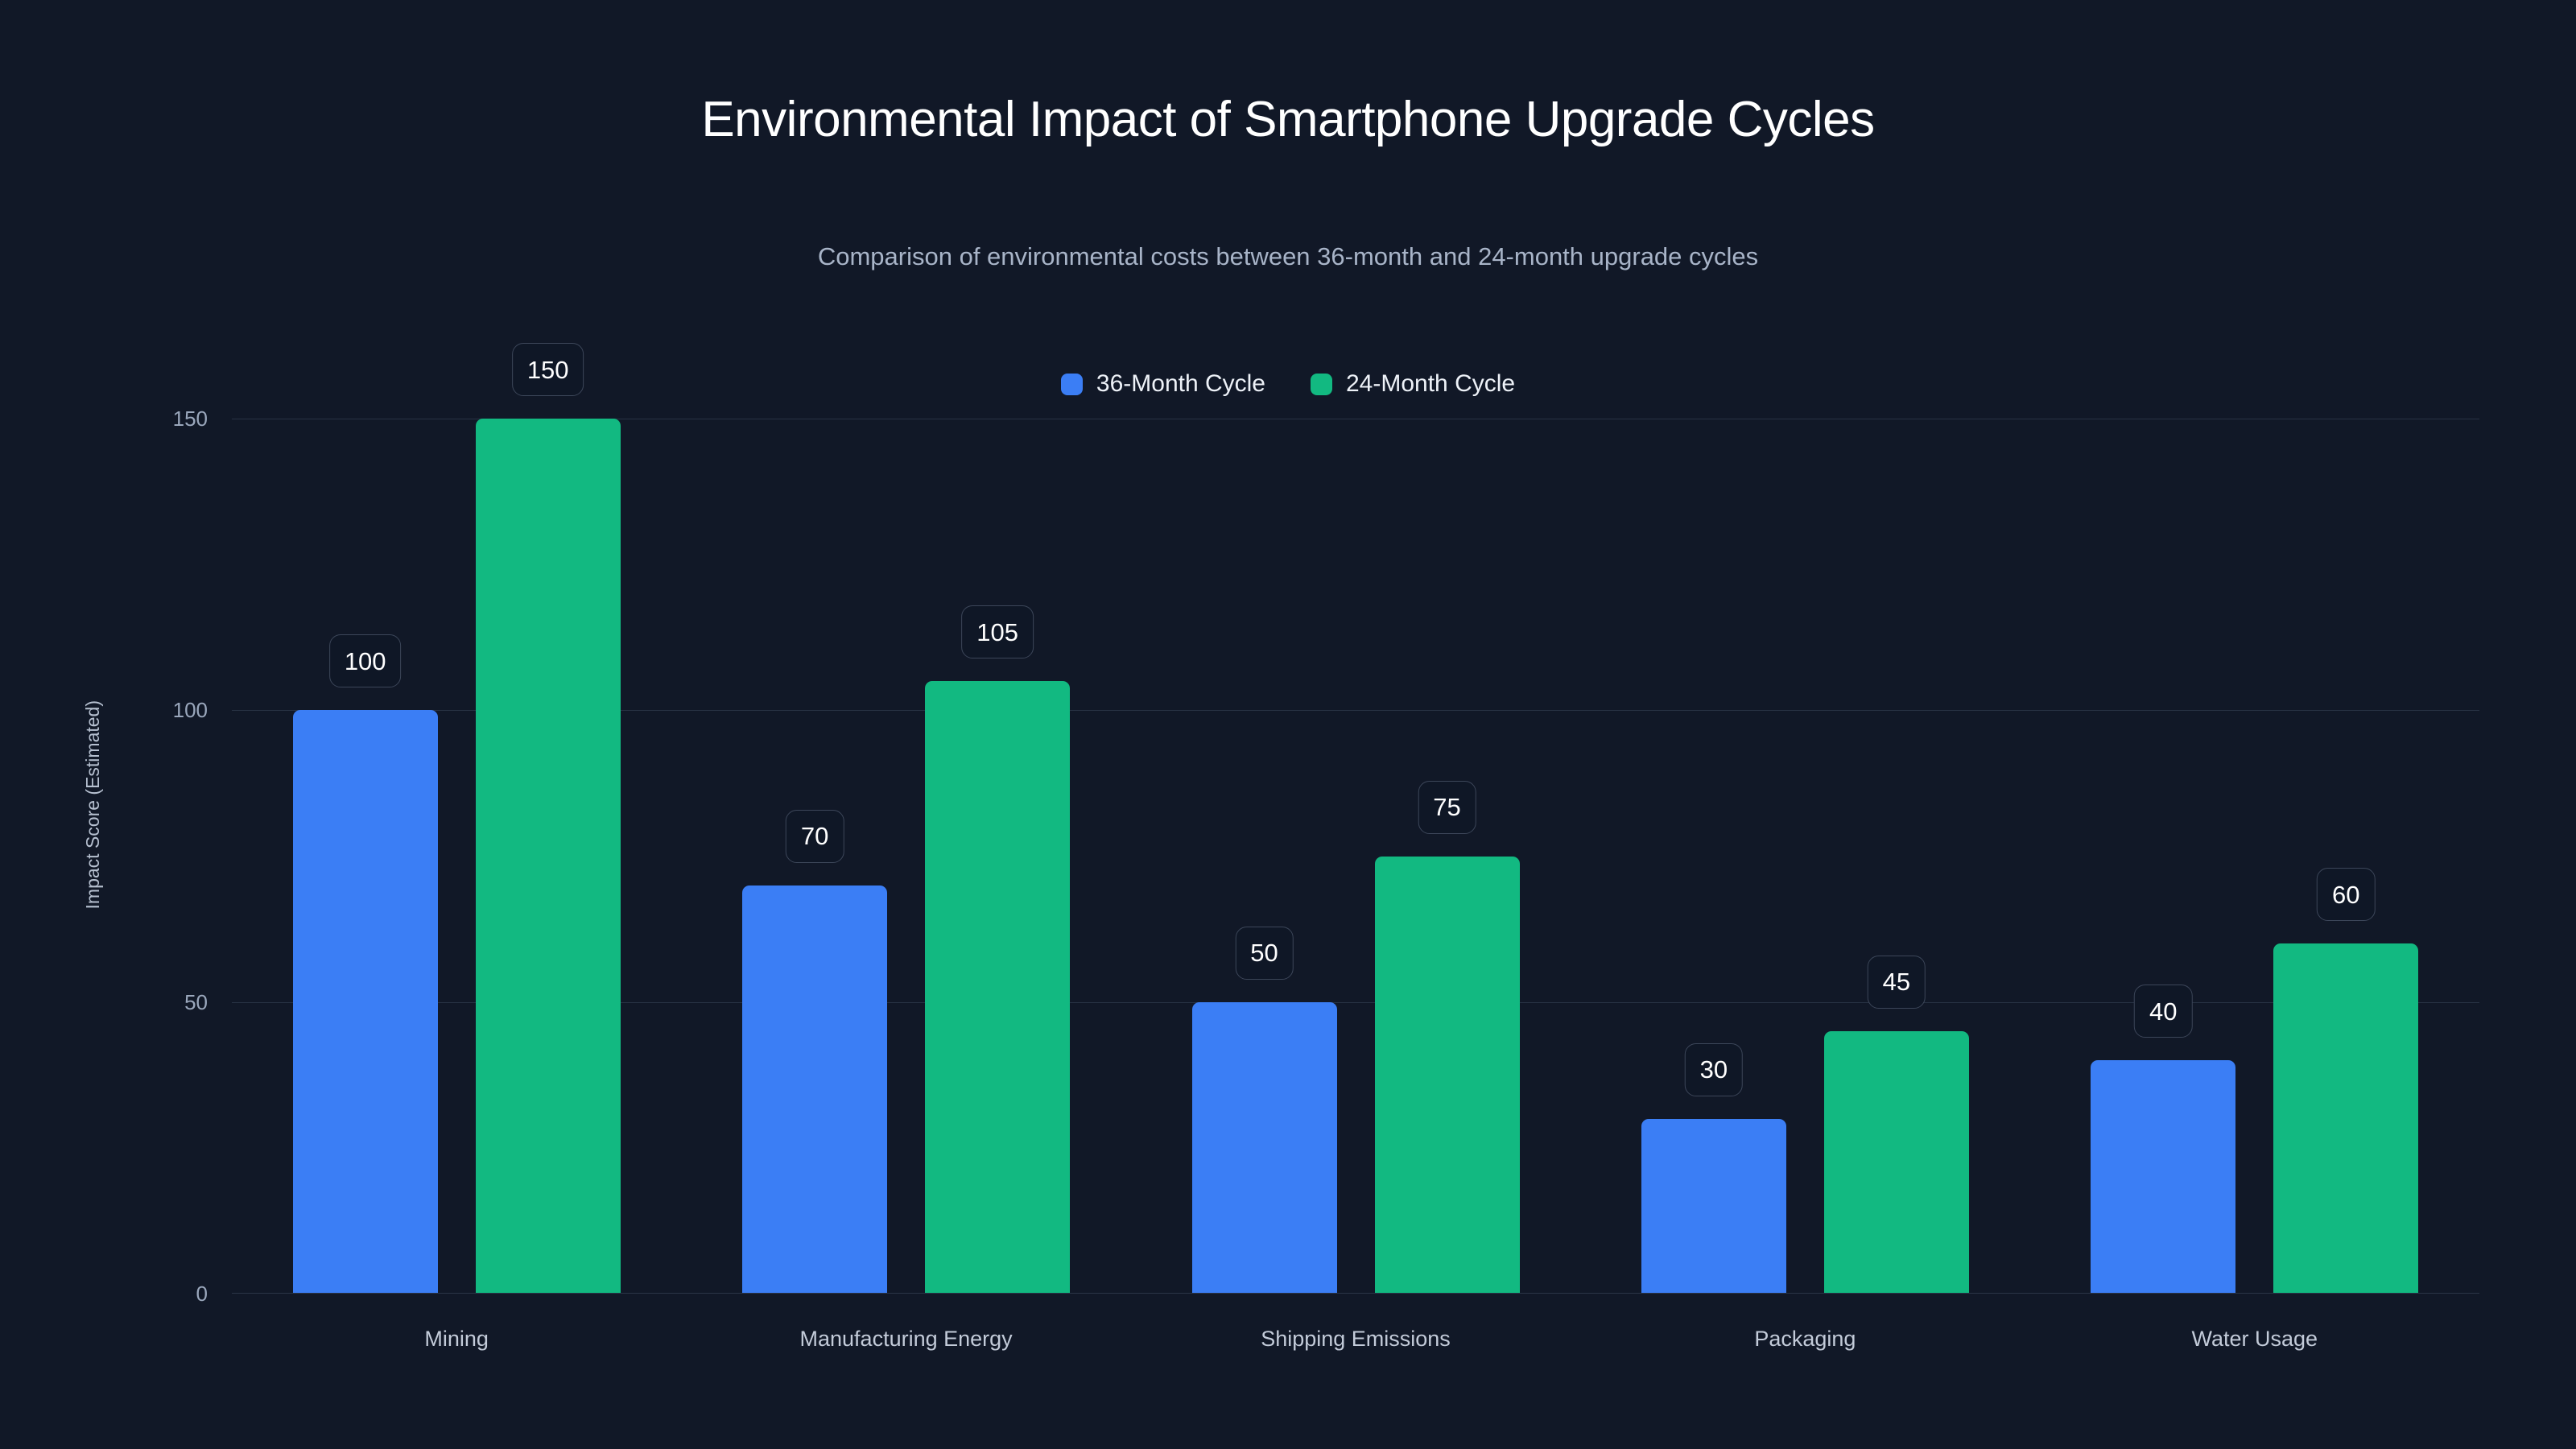  I want to click on bar-value-label: 40, so click(2163, 1011).